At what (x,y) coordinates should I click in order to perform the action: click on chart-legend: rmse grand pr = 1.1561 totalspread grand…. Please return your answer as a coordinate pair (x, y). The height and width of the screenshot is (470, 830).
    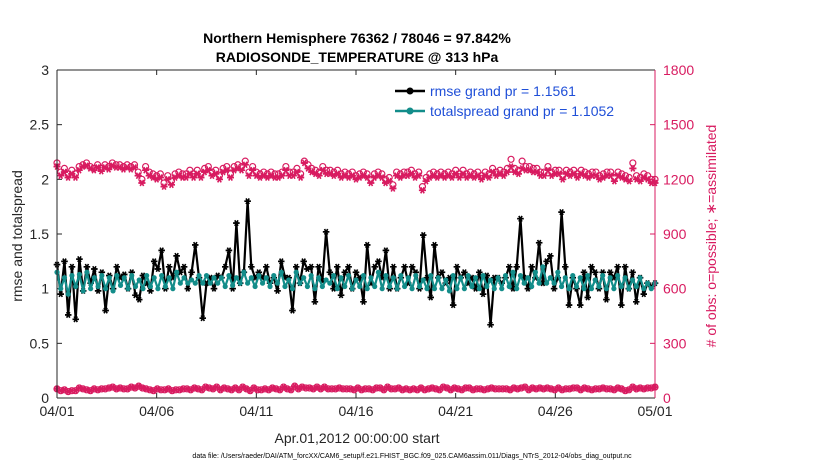
    Looking at the image, I should click on (522, 99).